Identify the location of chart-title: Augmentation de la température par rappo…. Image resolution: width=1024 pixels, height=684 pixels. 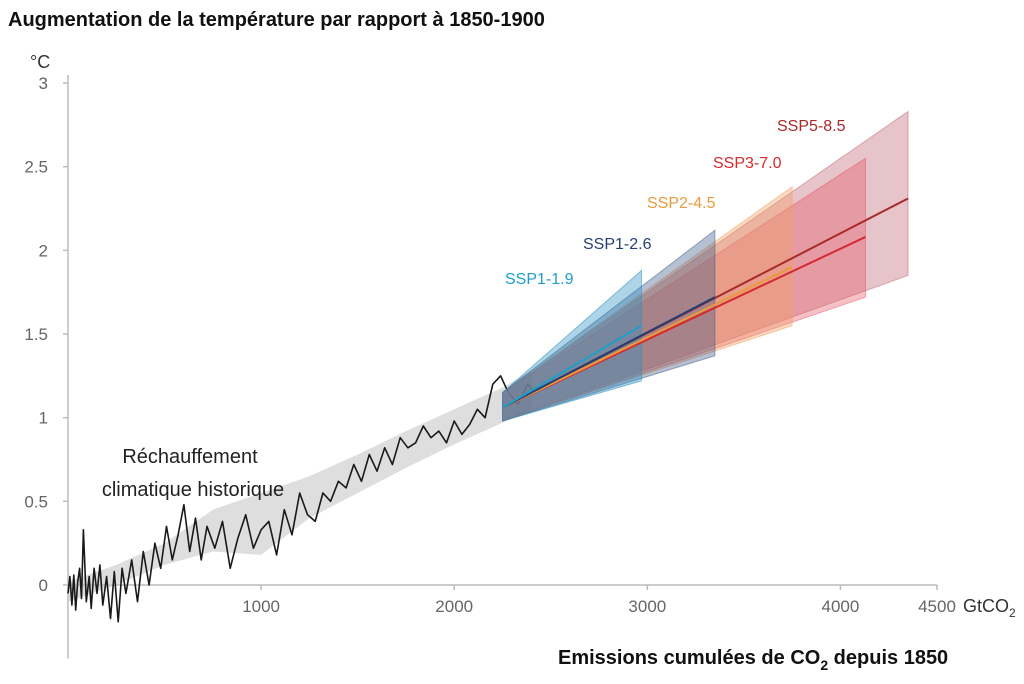
(276, 20).